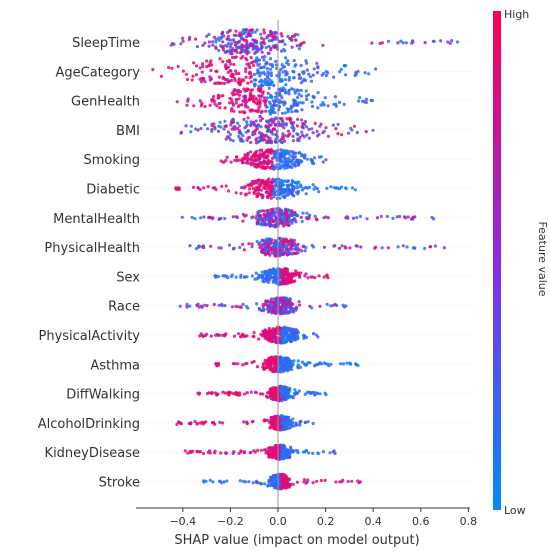 This screenshot has width=550, height=553. Describe the element at coordinates (124, 307) in the screenshot. I see `feature-label: Race` at that location.